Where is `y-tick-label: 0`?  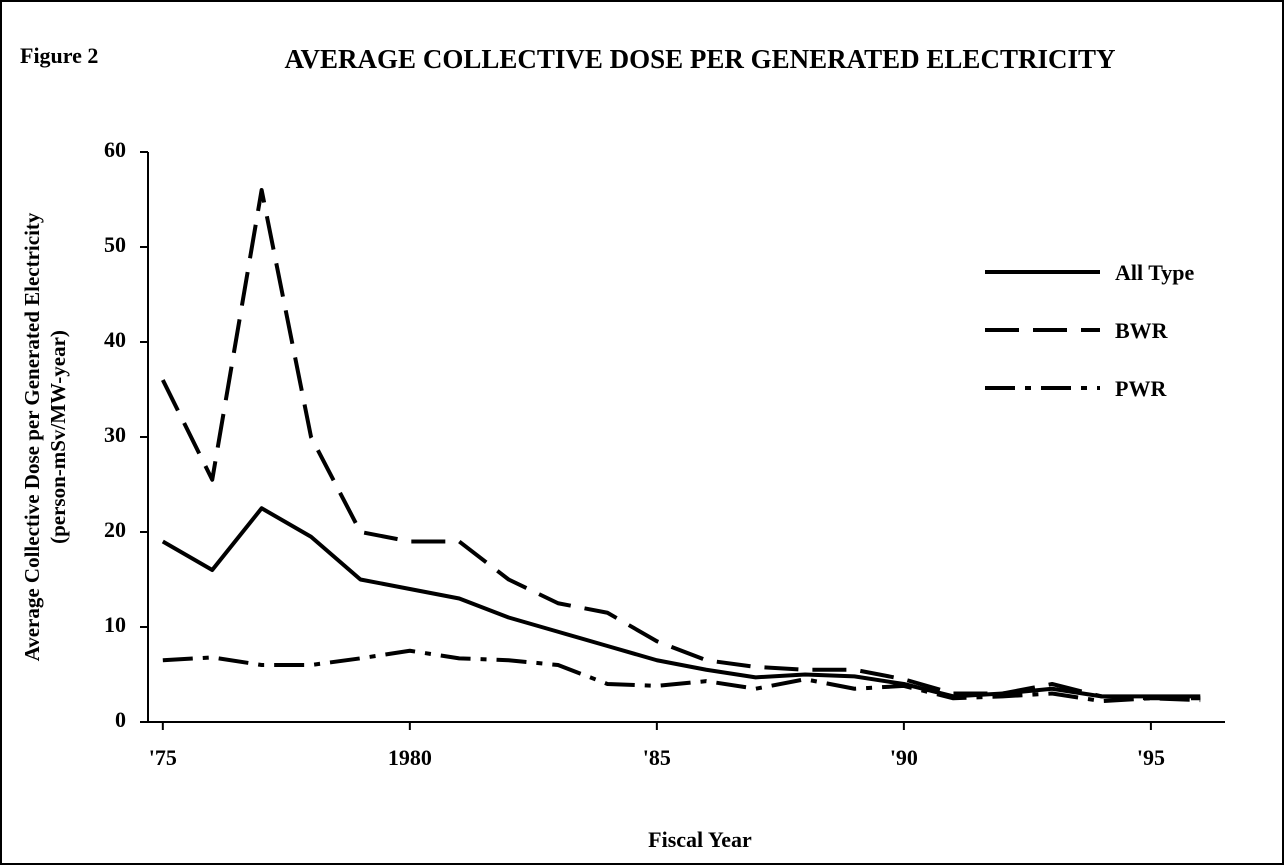
y-tick-label: 0 is located at coordinates (120, 719).